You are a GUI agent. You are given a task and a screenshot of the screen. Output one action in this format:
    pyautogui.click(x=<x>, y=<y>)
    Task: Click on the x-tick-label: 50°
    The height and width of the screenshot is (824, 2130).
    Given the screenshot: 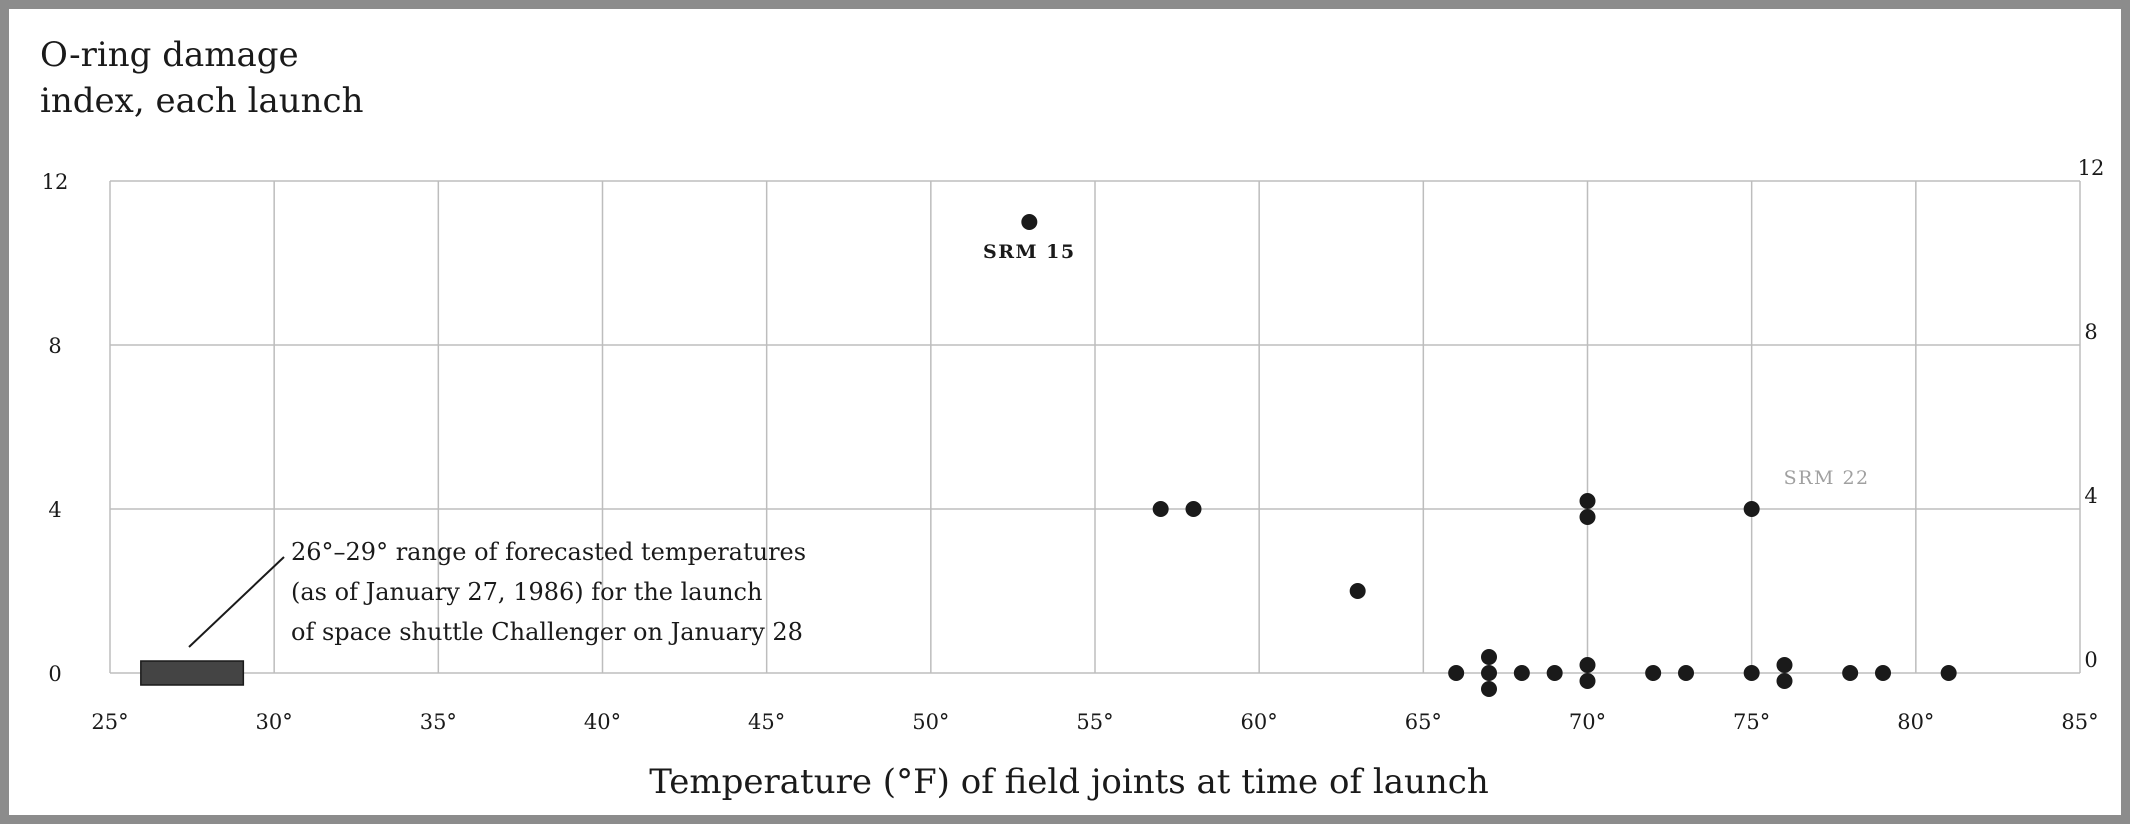 What is the action you would take?
    pyautogui.click(x=930, y=722)
    